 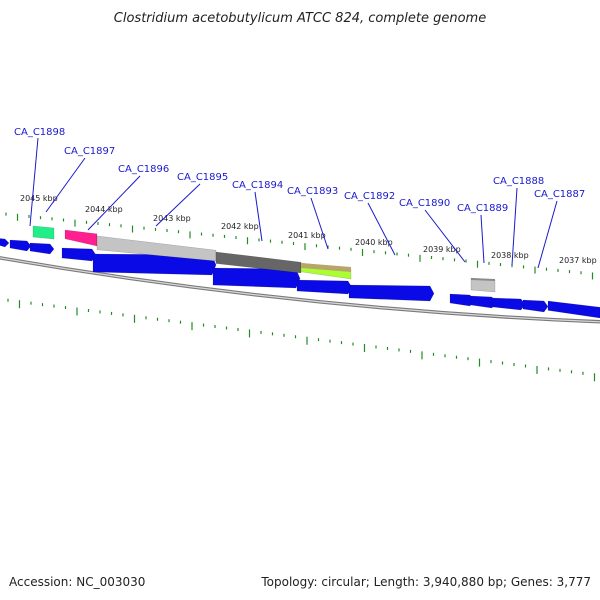 I want to click on gene-label: CA_C1893, so click(x=312, y=191).